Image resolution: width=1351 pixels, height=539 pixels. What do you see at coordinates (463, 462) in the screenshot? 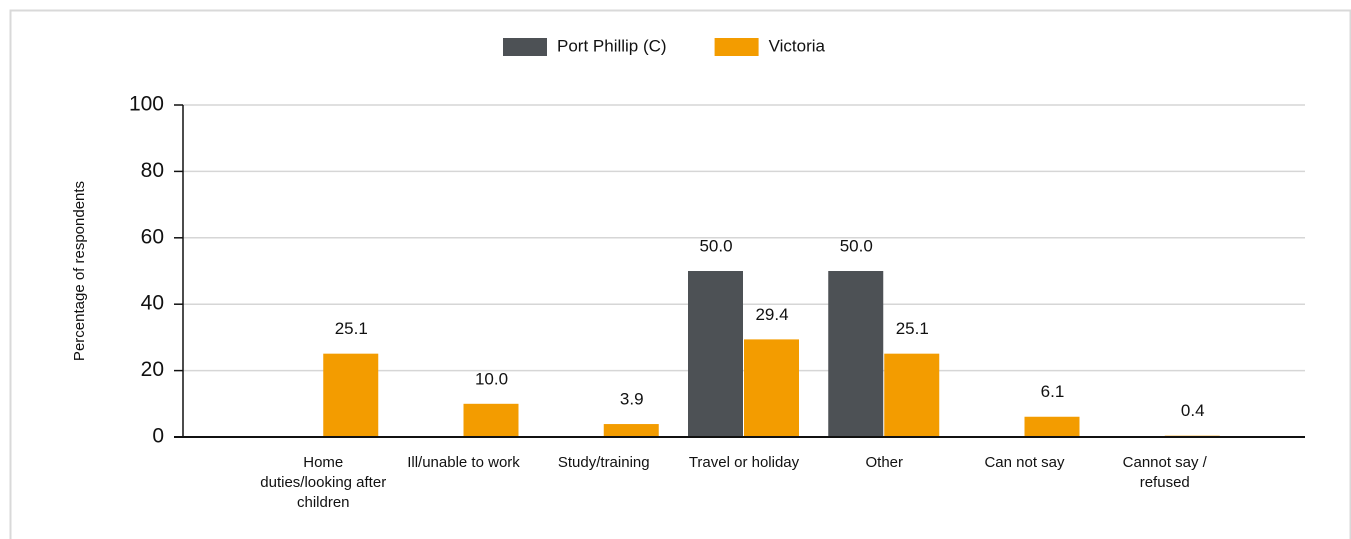
I see `x-tick-label: Ill/unable to work` at bounding box center [463, 462].